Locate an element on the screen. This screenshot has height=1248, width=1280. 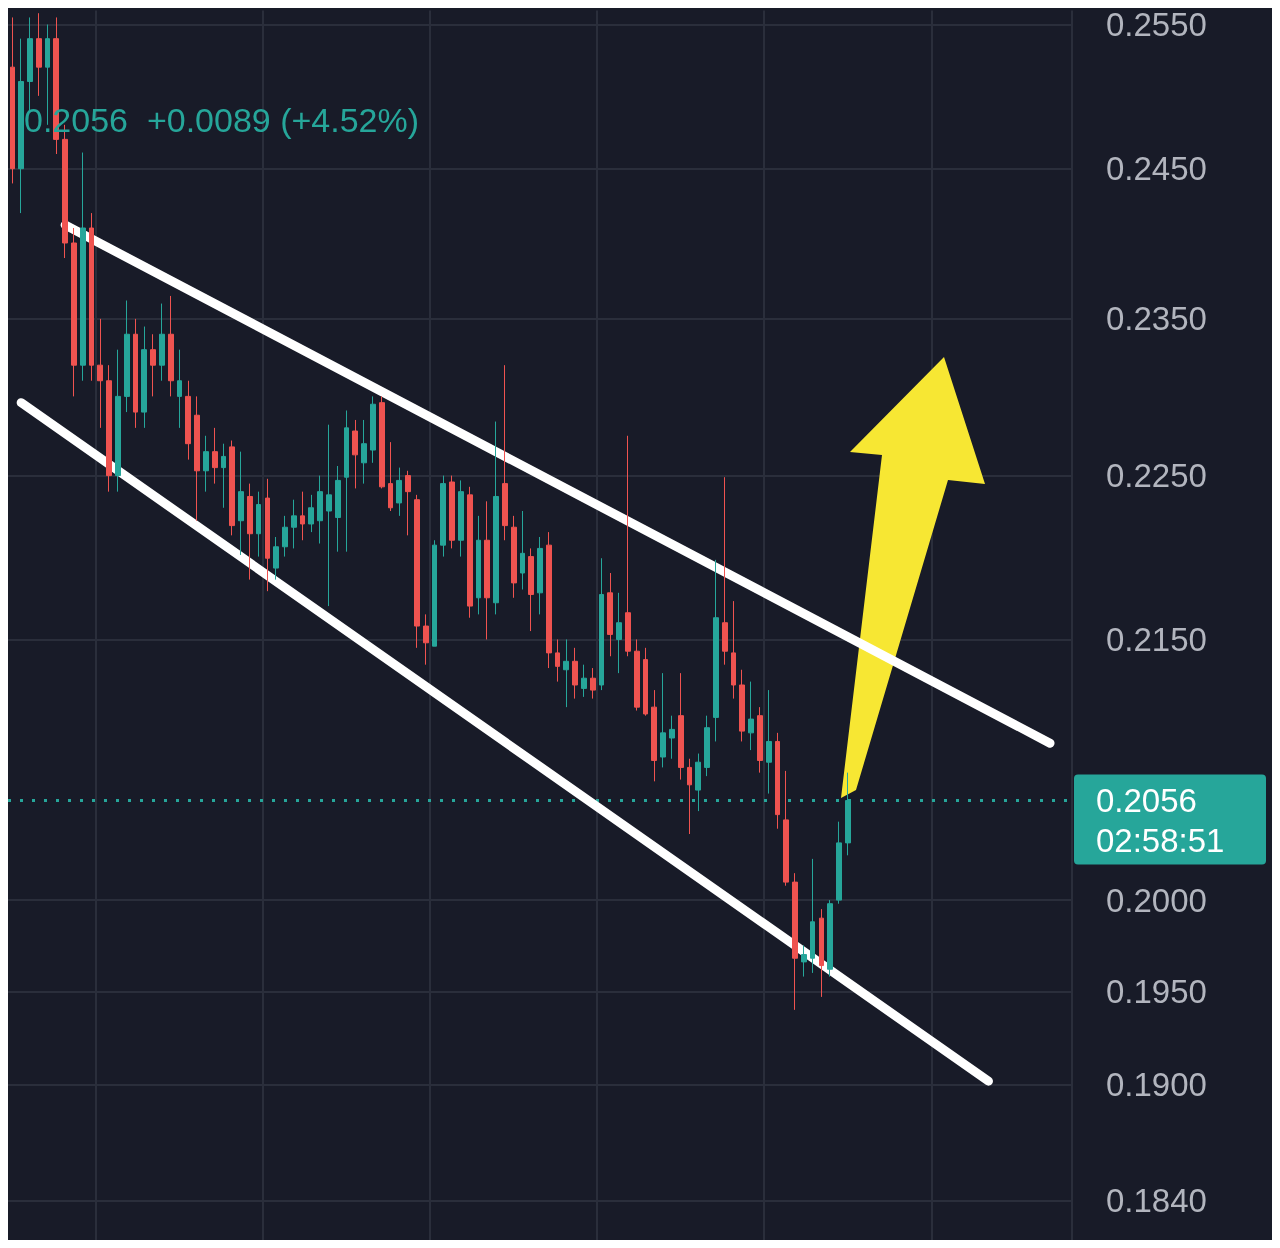
text: 02:58:51 is located at coordinates (1160, 841).